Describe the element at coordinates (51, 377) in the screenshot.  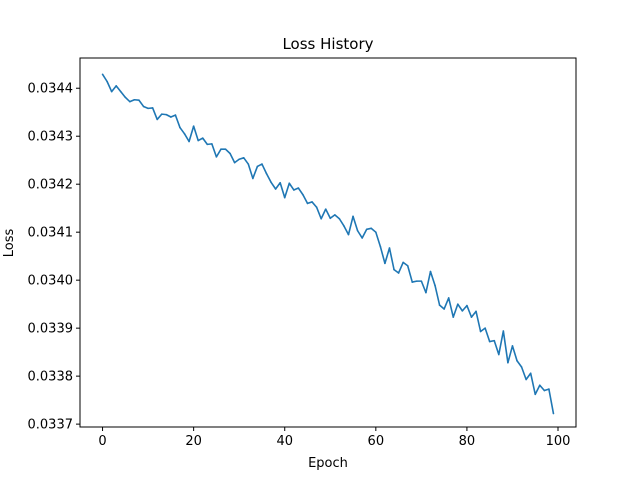
I see `y-tick-label: 0.0338` at that location.